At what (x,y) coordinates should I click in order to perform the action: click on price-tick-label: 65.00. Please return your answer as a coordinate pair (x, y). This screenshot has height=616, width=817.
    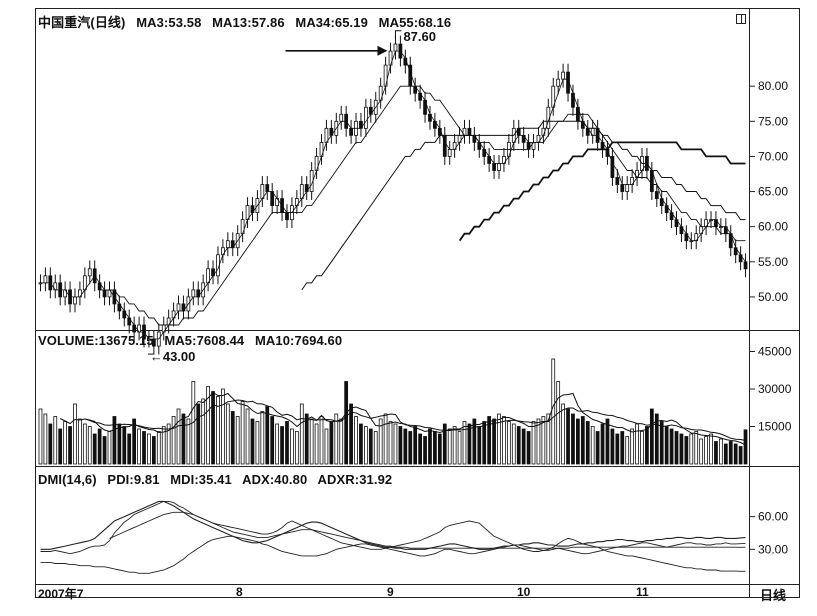
    Looking at the image, I should click on (773, 192).